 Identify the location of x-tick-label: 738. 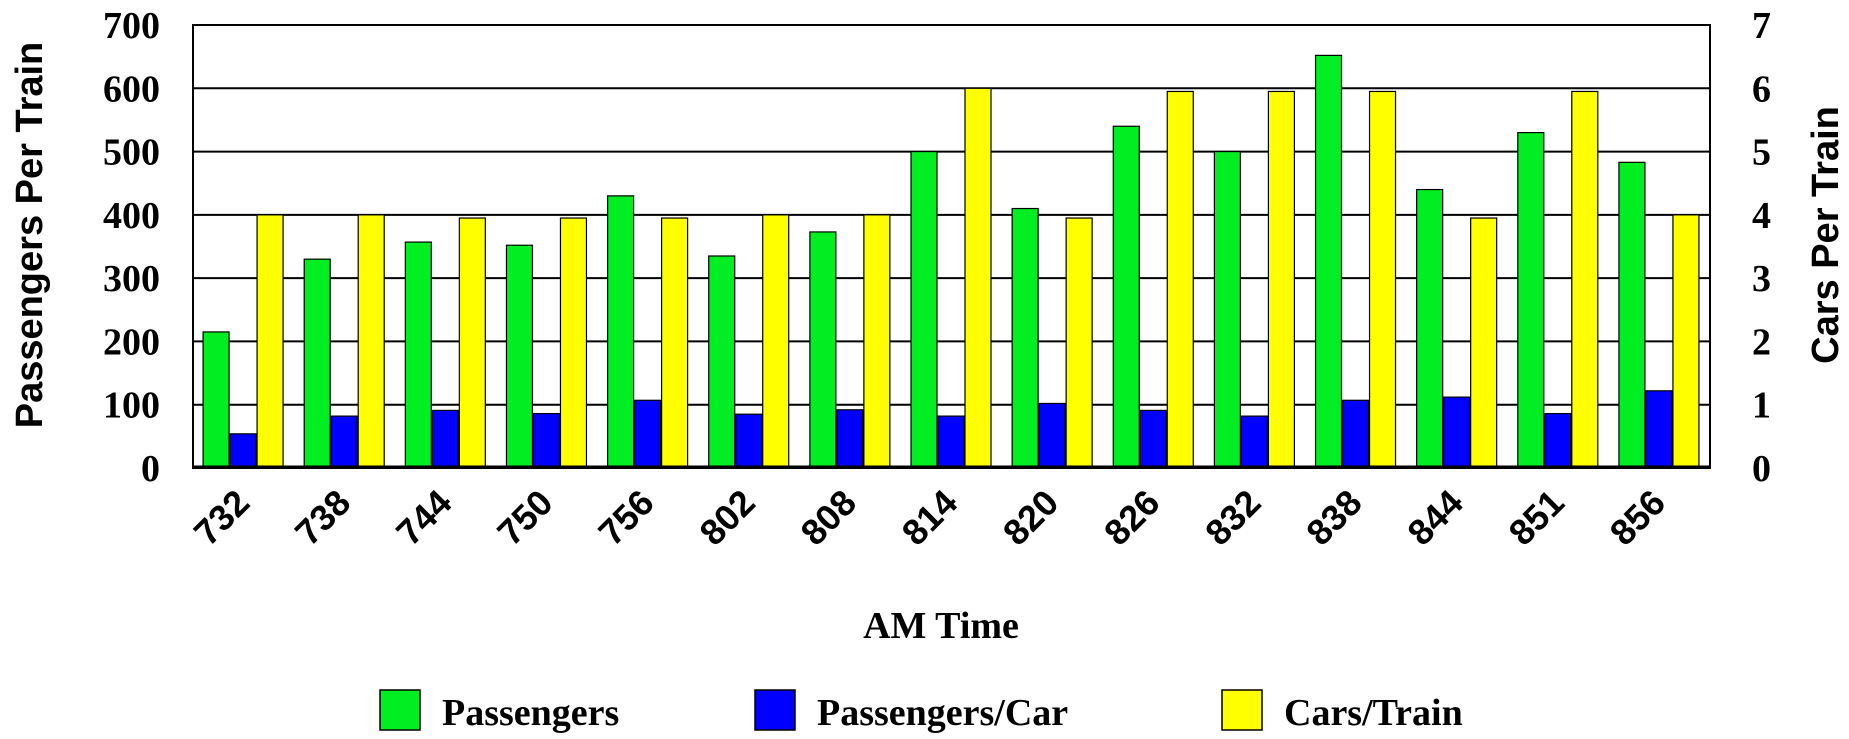
(322, 517).